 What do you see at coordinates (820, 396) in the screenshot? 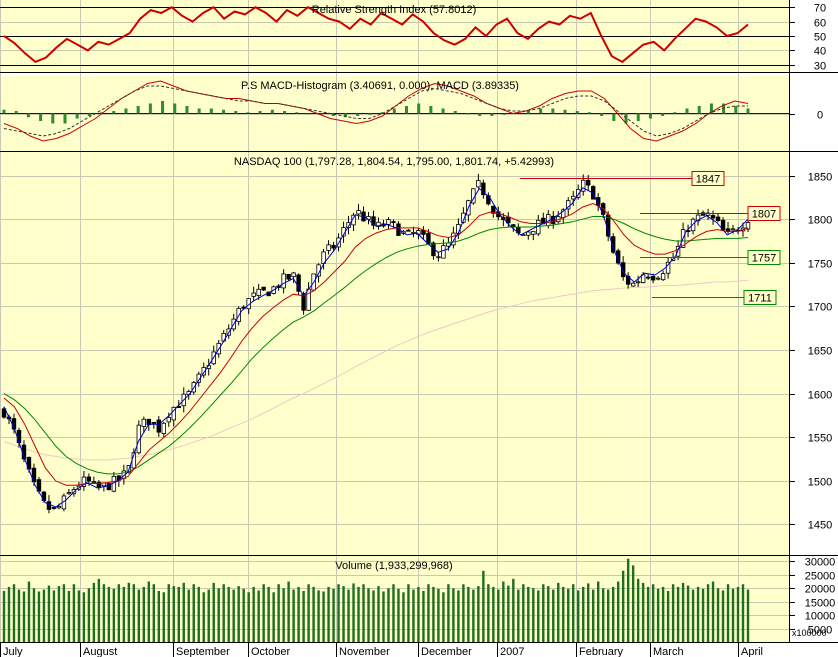
I see `price-y-tick-label: 1600` at bounding box center [820, 396].